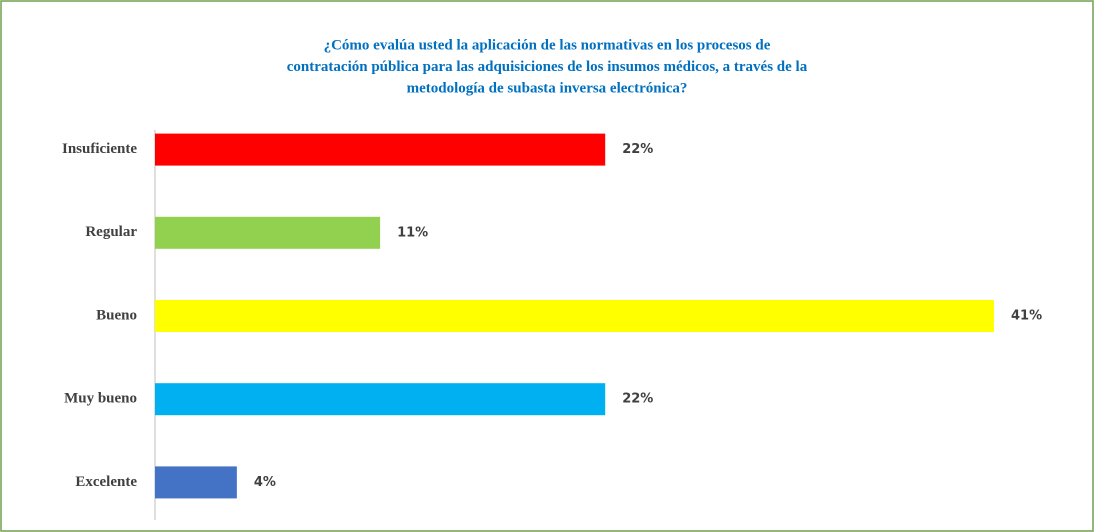  I want to click on data-label: 11%, so click(412, 232).